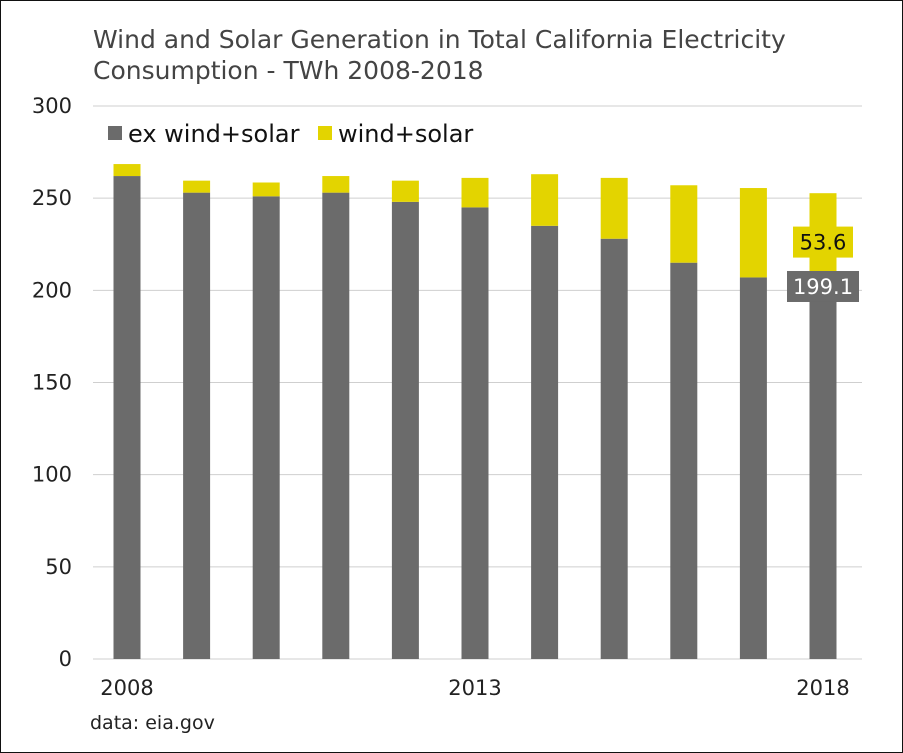 The height and width of the screenshot is (753, 903). Describe the element at coordinates (52, 106) in the screenshot. I see `y-tick-label: 300` at that location.